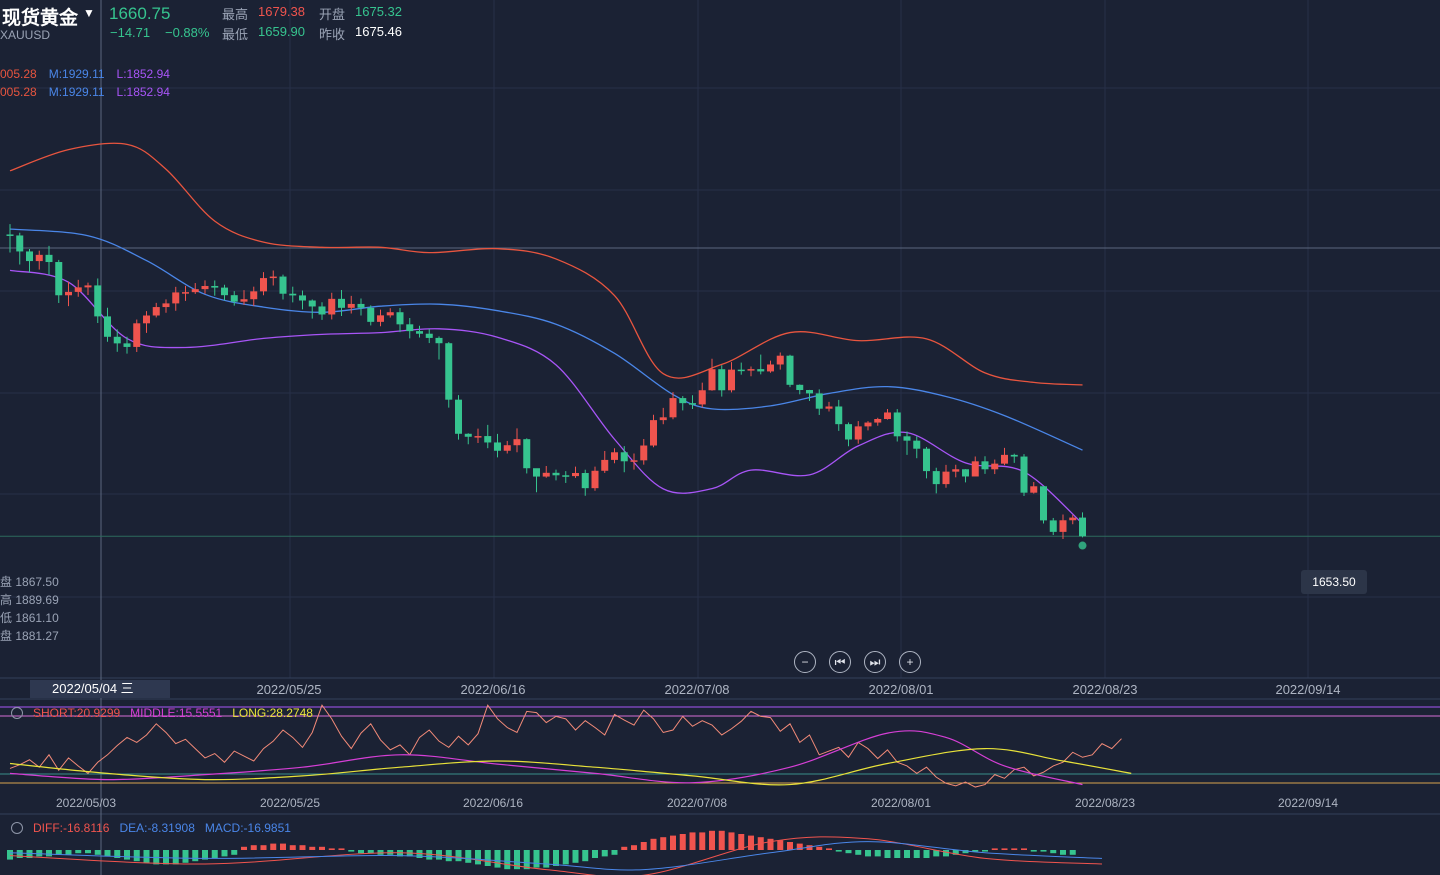 The width and height of the screenshot is (1440, 875). What do you see at coordinates (86, 803) in the screenshot?
I see `sub-x-date-label: 2022/05/03` at bounding box center [86, 803].